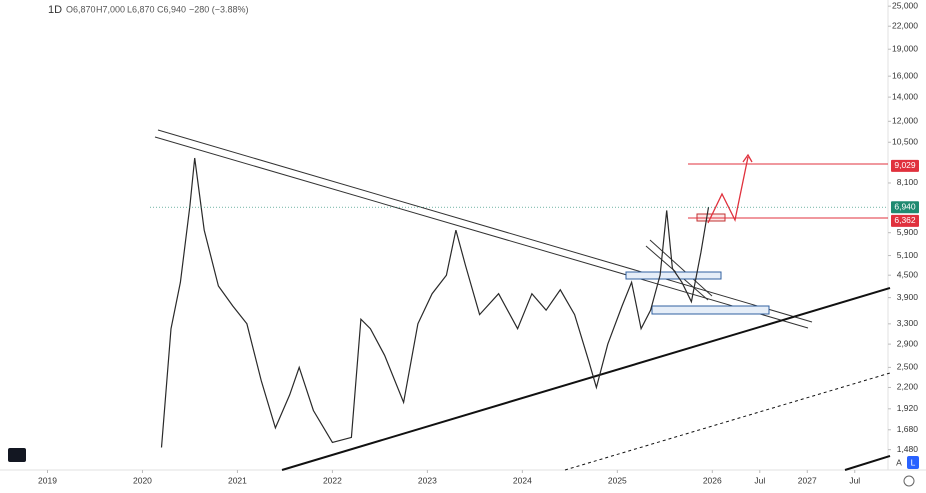 This screenshot has height=493, width=926. What do you see at coordinates (332, 480) in the screenshot?
I see `x-tick-label: 2022` at bounding box center [332, 480].